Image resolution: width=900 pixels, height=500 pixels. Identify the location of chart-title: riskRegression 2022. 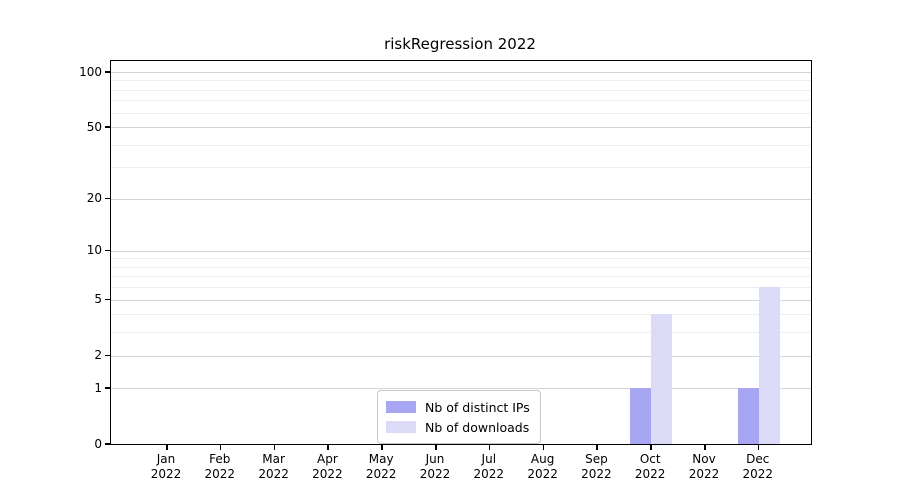
(460, 44).